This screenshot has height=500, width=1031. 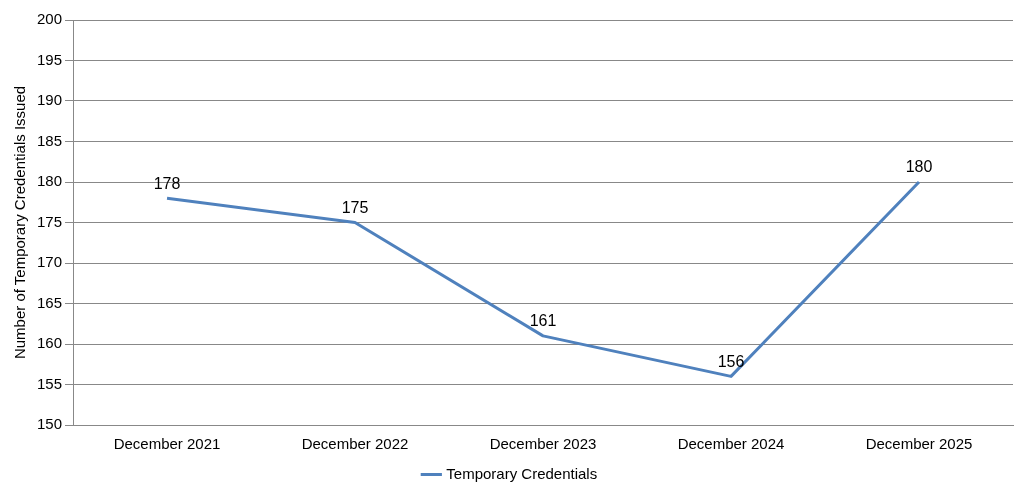 I want to click on x-tick-label: December 2025, so click(x=919, y=444).